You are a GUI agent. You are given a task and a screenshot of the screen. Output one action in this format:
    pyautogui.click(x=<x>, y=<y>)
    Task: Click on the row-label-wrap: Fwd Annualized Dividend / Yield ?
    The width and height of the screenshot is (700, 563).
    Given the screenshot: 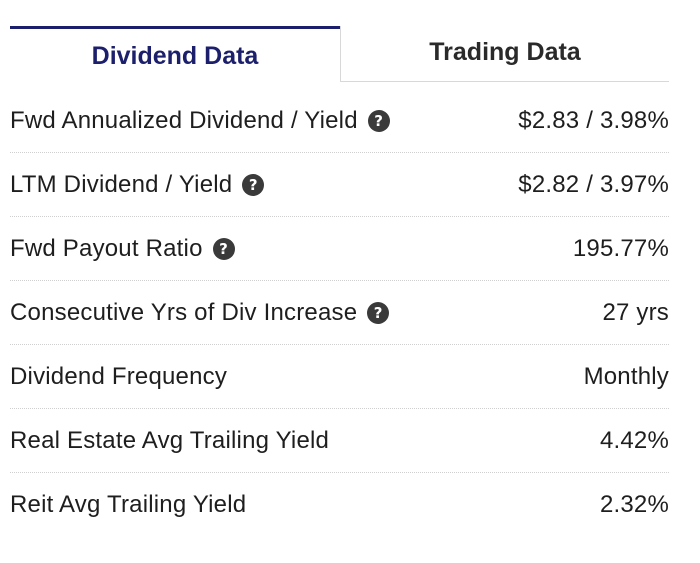 What is the action you would take?
    pyautogui.click(x=200, y=121)
    